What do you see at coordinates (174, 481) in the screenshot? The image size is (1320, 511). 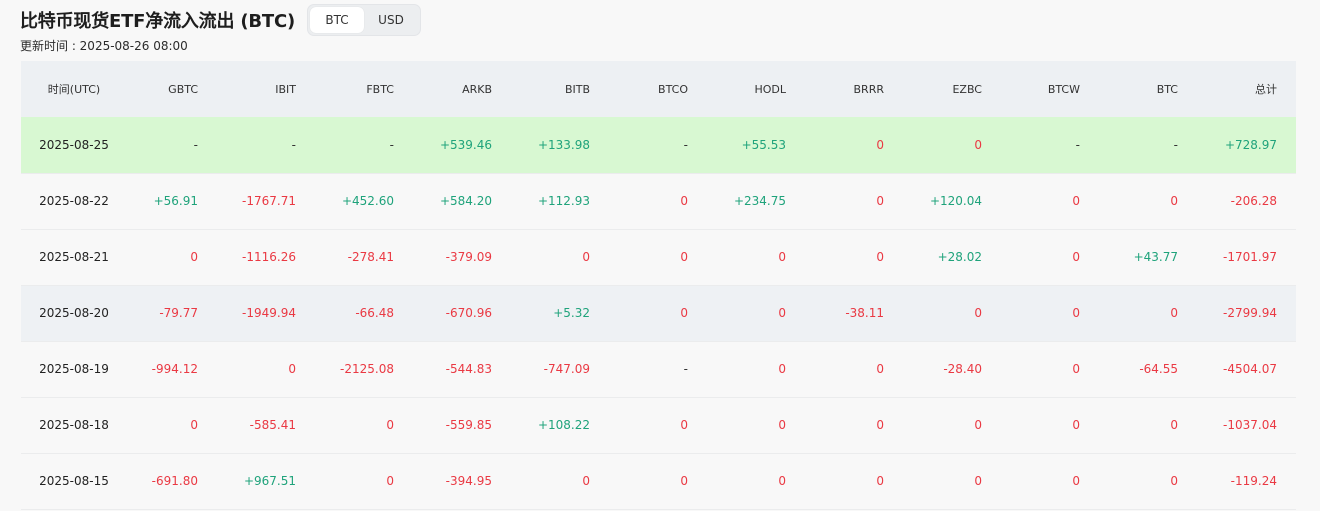 I see `flow-cell: -691.80` at bounding box center [174, 481].